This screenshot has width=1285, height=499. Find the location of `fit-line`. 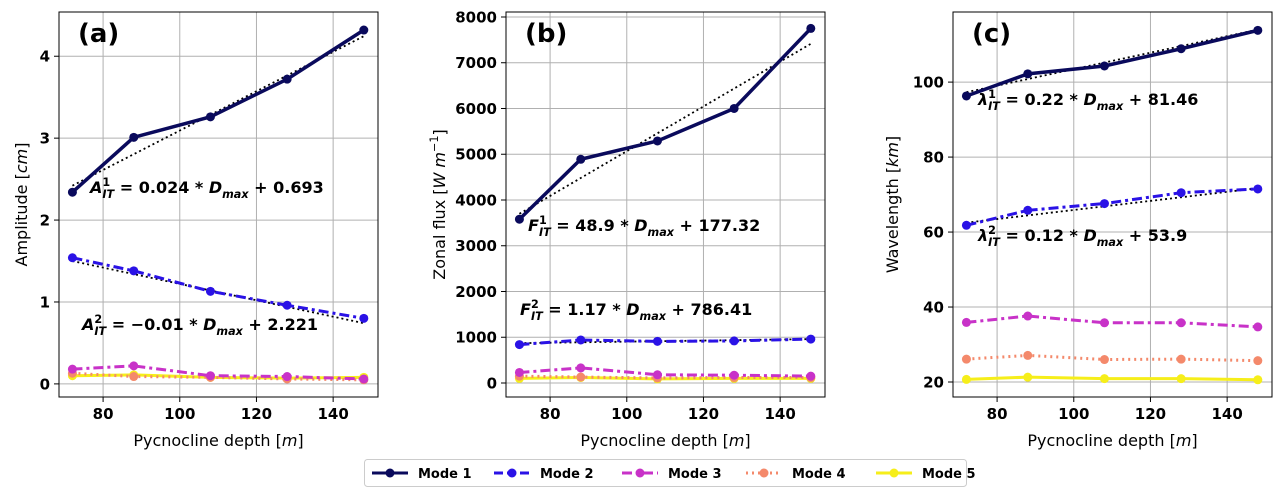

fit-line is located at coordinates (665, 129).